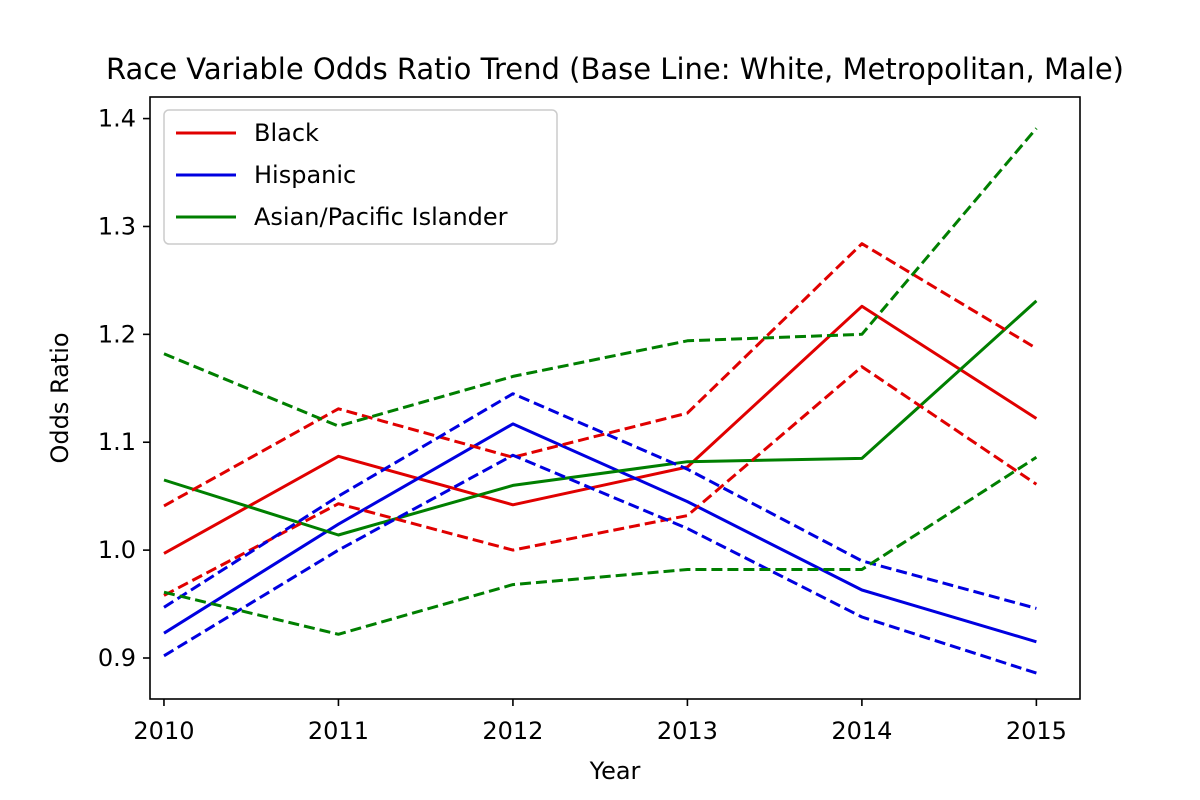 This screenshot has height=800, width=1200. What do you see at coordinates (512, 731) in the screenshot?
I see `x-tick-label: 2012` at bounding box center [512, 731].